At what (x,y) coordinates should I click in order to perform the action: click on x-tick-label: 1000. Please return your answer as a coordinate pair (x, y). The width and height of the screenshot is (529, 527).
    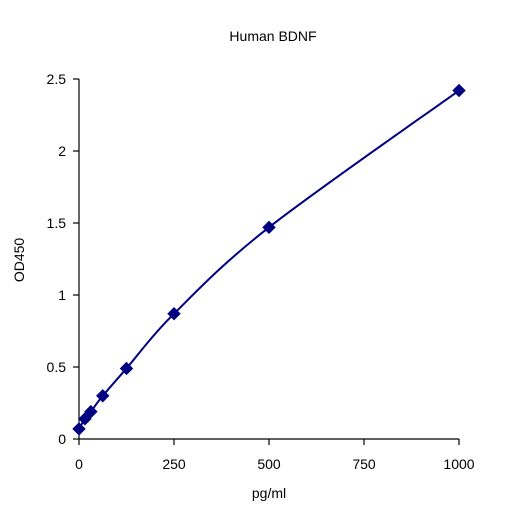
    Looking at the image, I should click on (458, 464).